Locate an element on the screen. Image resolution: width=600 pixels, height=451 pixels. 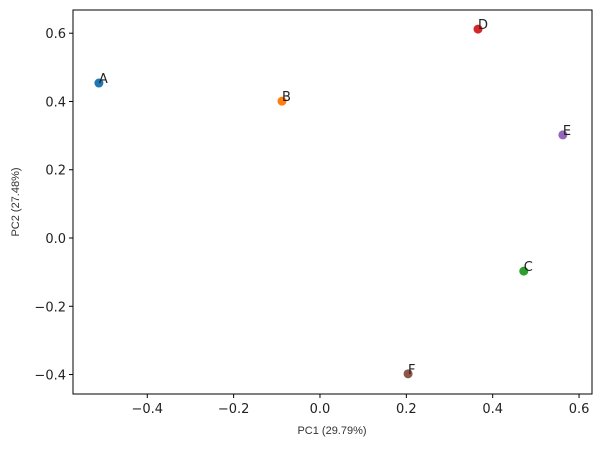
scatter-point-a is located at coordinates (99, 83).